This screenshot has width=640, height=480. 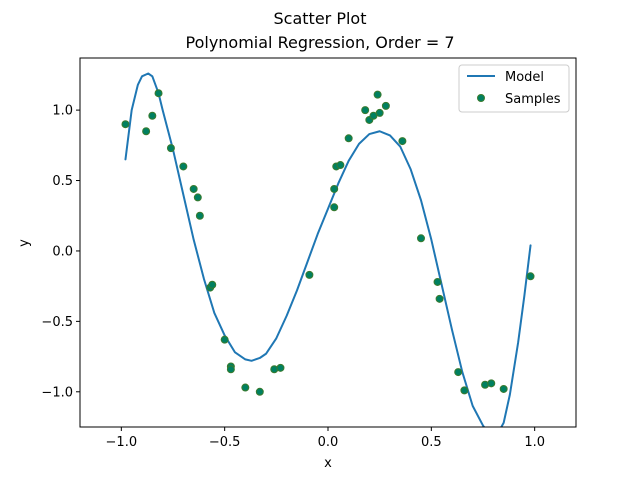 What do you see at coordinates (320, 42) in the screenshot?
I see `chart-subtitle: Polynomial Regression, Order = 7` at bounding box center [320, 42].